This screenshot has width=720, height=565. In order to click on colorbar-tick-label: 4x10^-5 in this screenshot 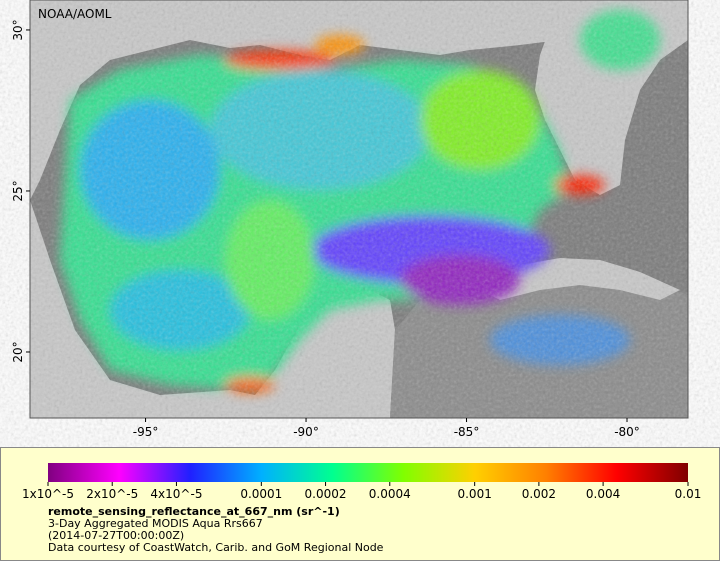, I will do `click(176, 494)`.